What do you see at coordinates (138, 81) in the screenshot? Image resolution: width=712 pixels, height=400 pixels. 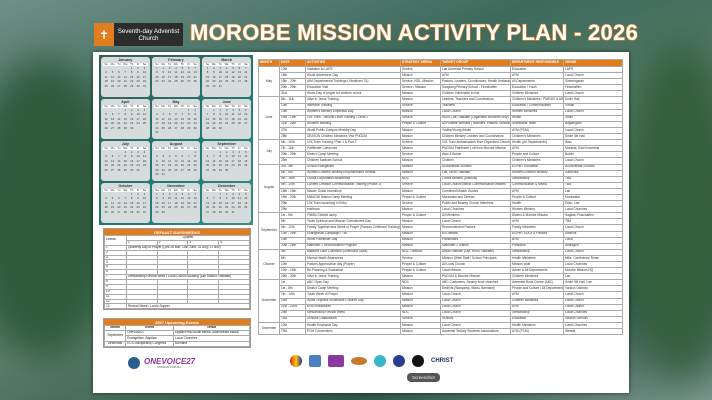 I see `day: 23` at bounding box center [138, 81].